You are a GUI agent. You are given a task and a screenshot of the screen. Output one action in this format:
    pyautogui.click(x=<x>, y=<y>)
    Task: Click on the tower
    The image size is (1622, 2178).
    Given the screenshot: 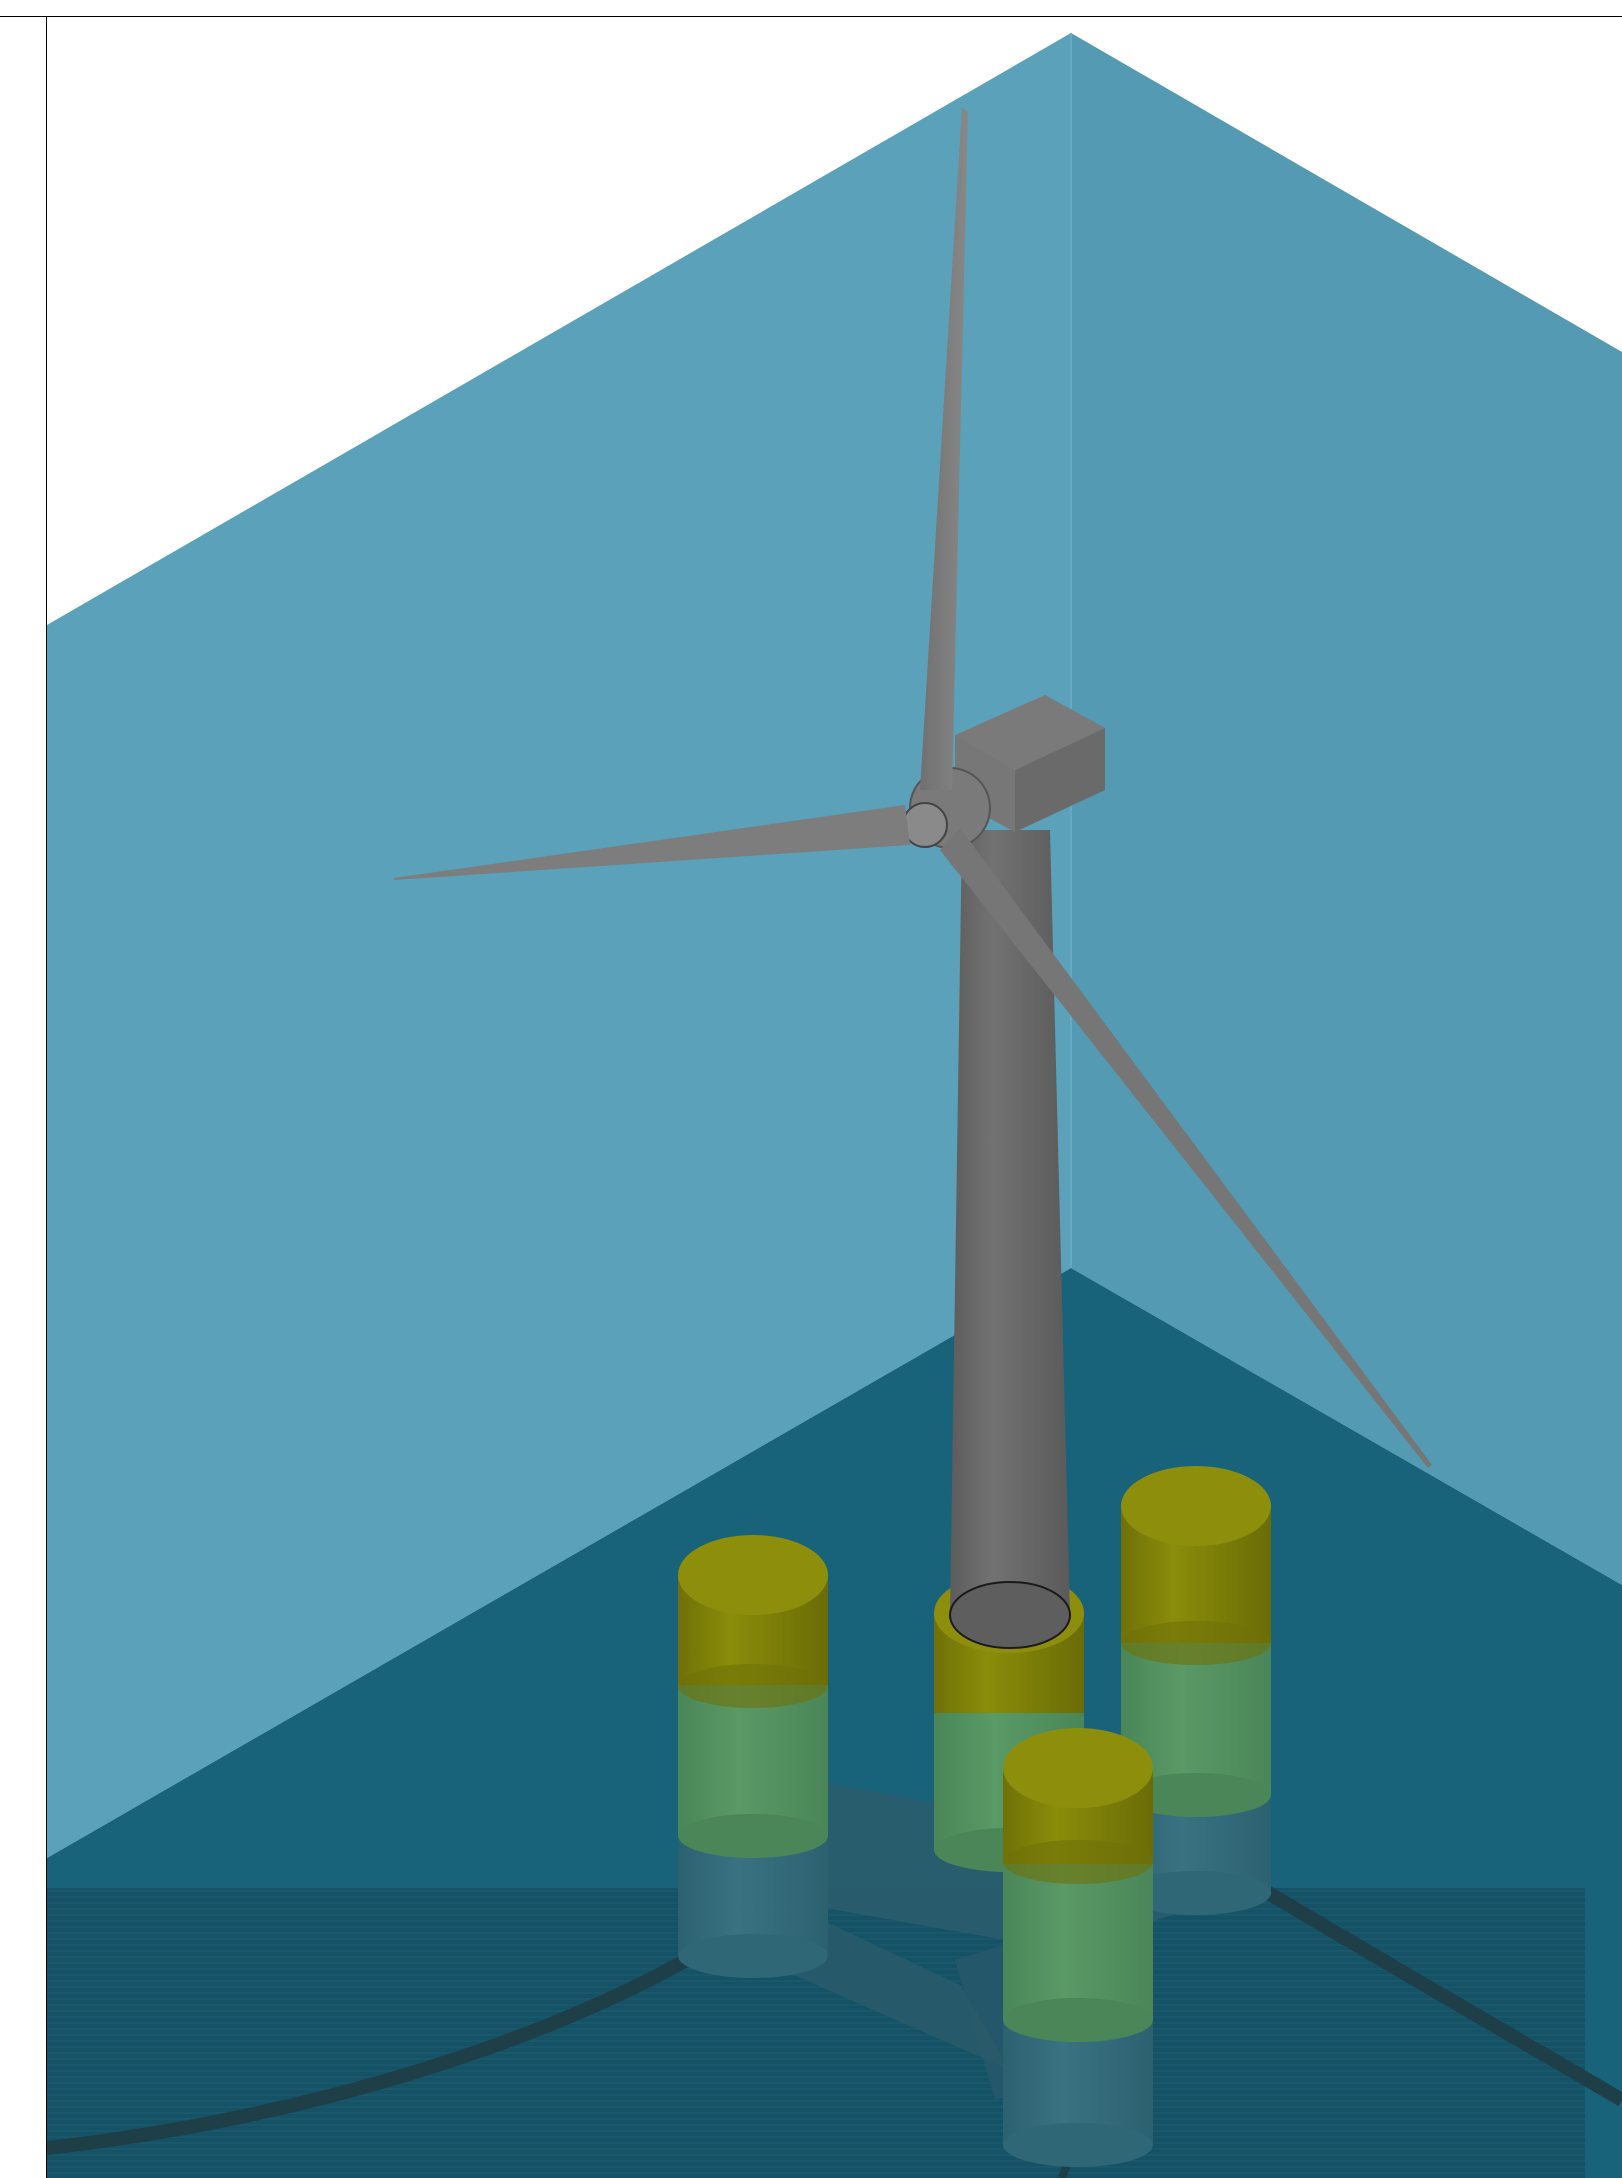 What is the action you would take?
    pyautogui.click(x=1010, y=1222)
    